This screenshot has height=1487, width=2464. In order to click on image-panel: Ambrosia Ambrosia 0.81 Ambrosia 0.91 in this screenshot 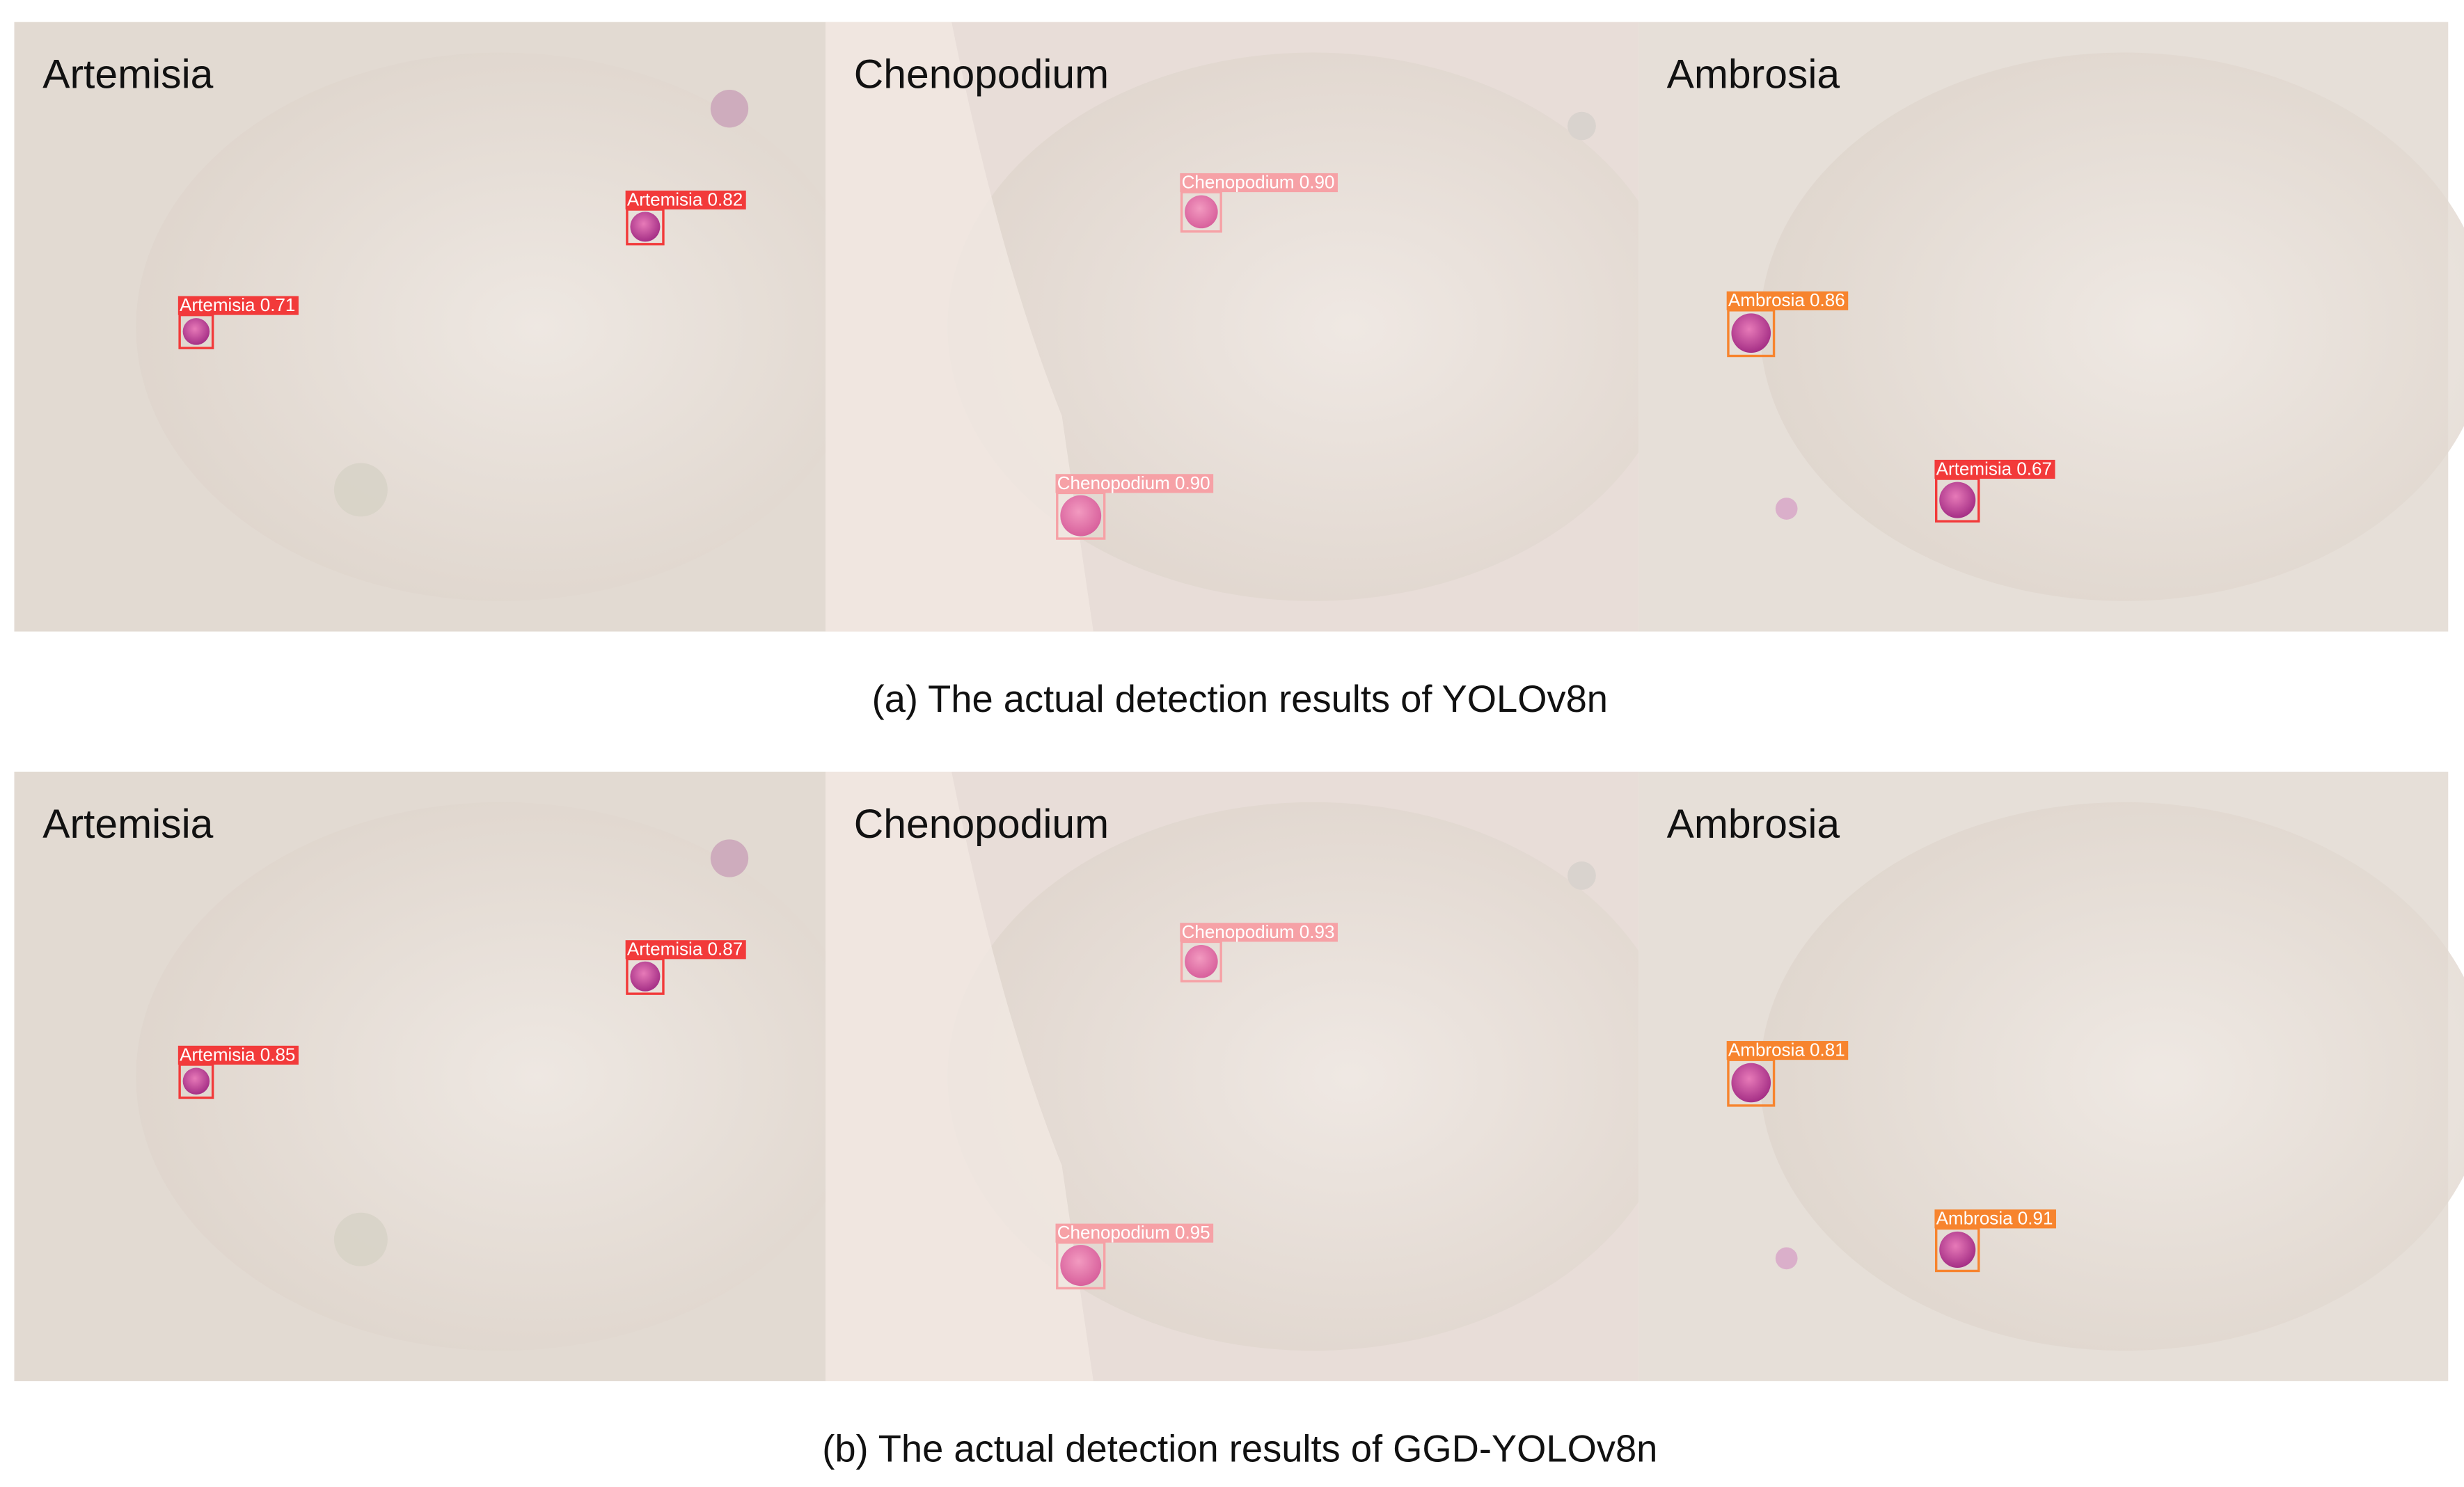, I will do `click(2051, 1076)`.